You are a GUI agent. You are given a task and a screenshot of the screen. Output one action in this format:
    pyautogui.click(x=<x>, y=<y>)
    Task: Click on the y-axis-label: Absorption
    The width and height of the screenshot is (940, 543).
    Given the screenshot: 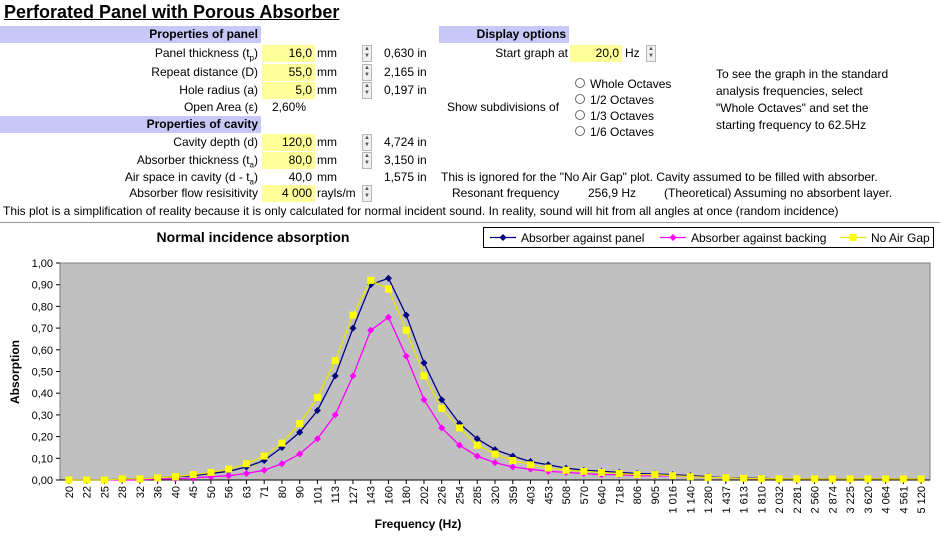 What is the action you would take?
    pyautogui.click(x=15, y=372)
    